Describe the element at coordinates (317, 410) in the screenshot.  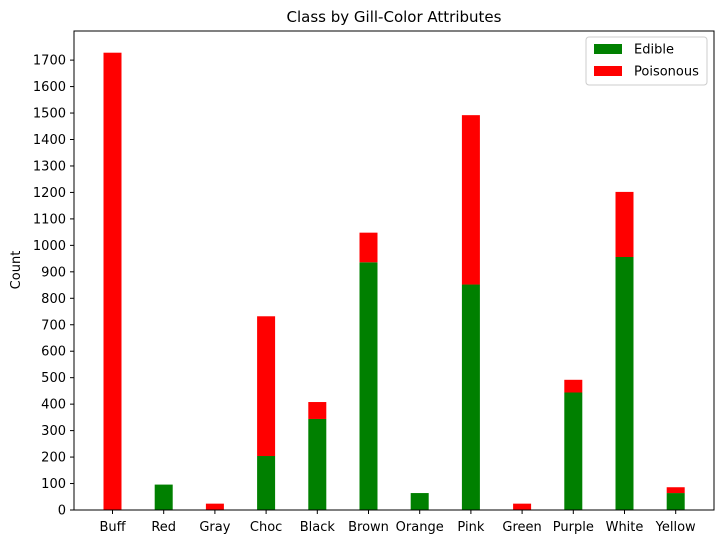
I see `bar-poisonous-black` at that location.